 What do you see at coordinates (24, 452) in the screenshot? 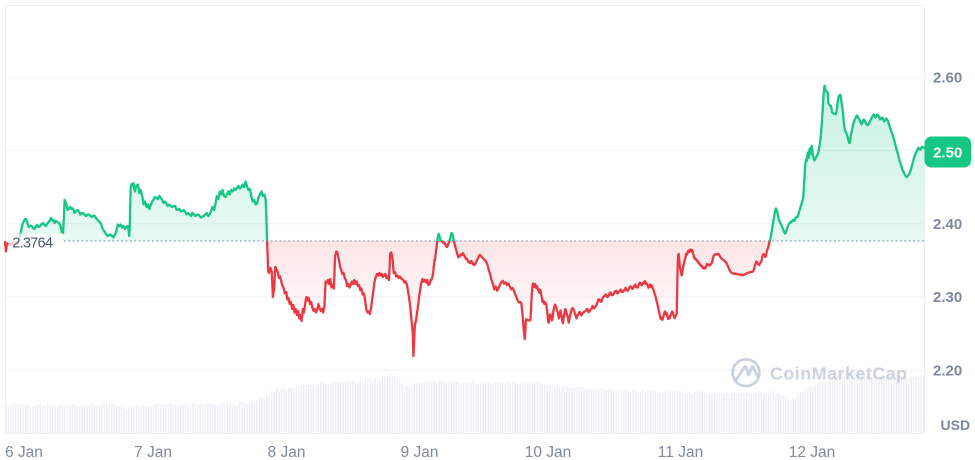
I see `svg-text: 6 Jan` at bounding box center [24, 452].